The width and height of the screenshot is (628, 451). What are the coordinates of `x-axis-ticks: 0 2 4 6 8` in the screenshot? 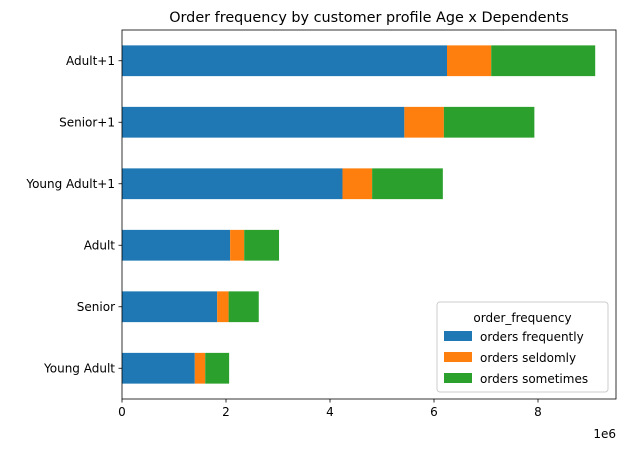 It's located at (330, 409).